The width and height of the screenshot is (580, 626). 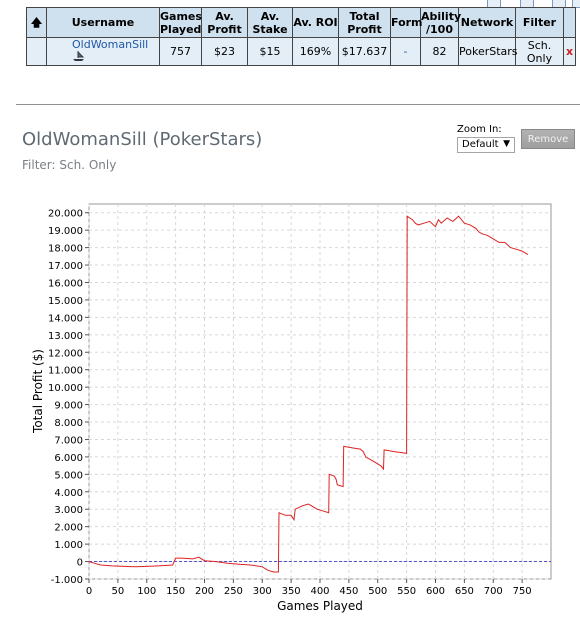 What do you see at coordinates (118, 591) in the screenshot?
I see `x-tick-label: 50` at bounding box center [118, 591].